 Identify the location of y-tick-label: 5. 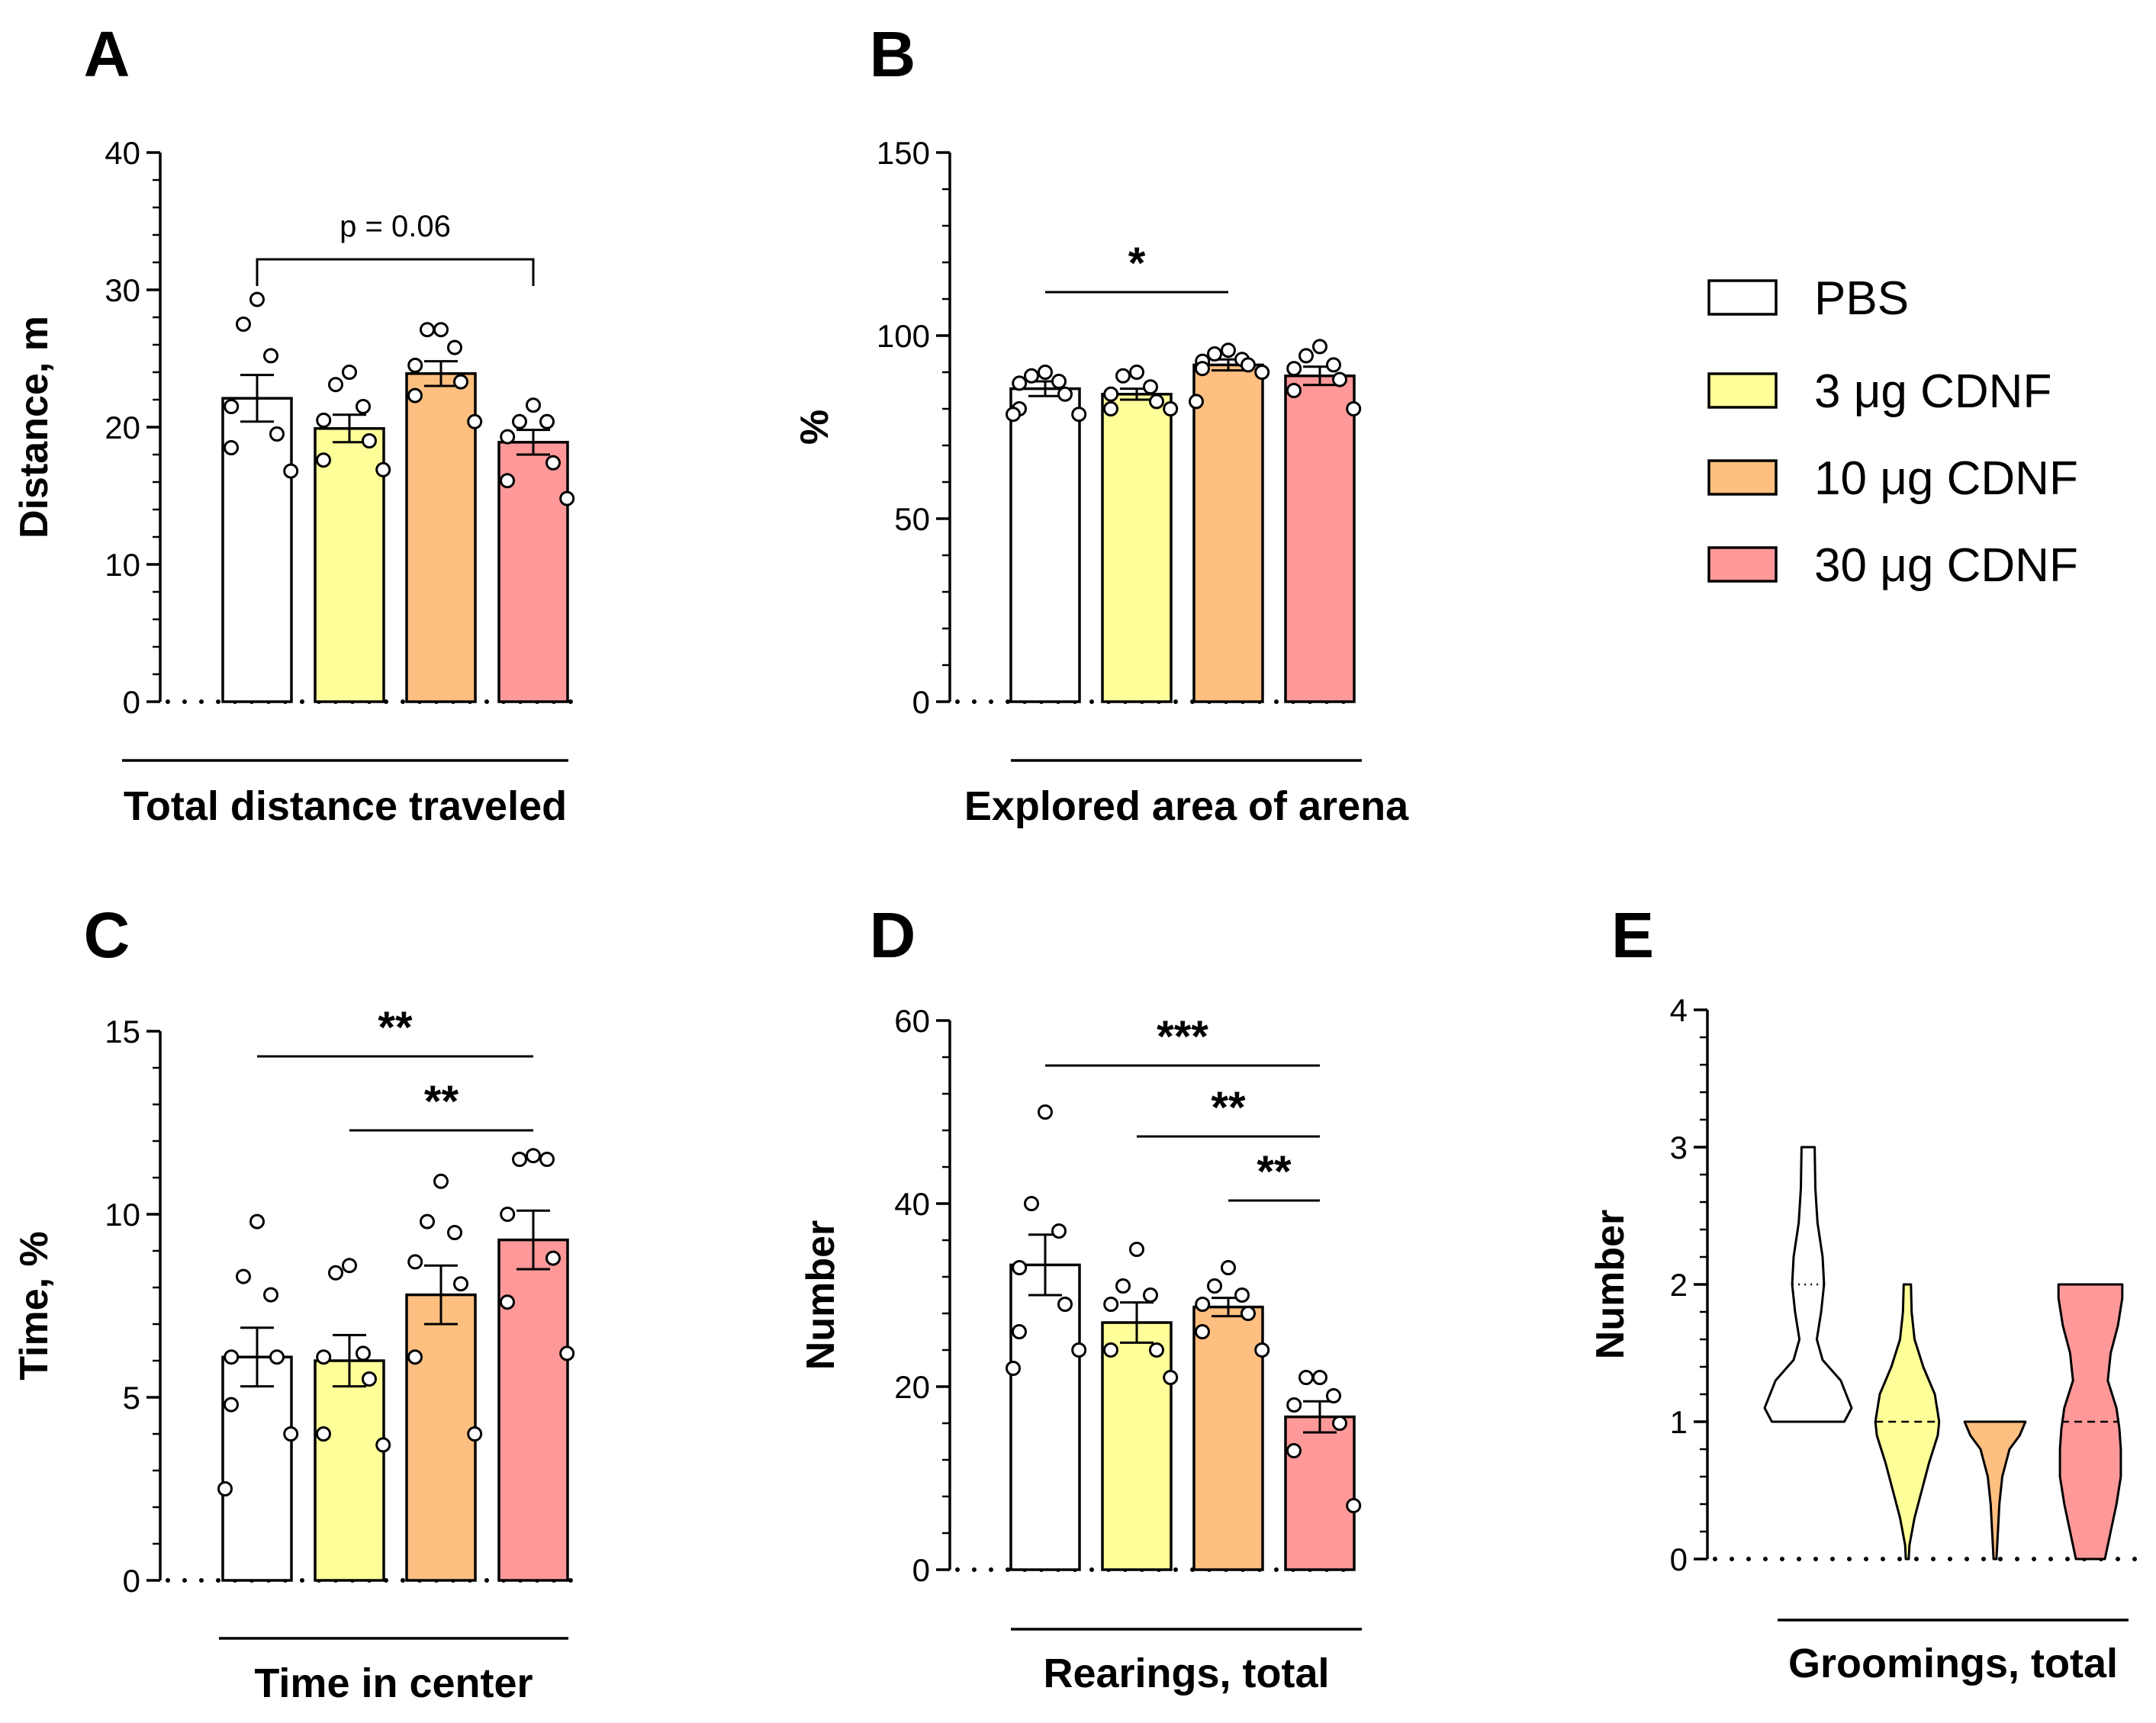
(132, 1398).